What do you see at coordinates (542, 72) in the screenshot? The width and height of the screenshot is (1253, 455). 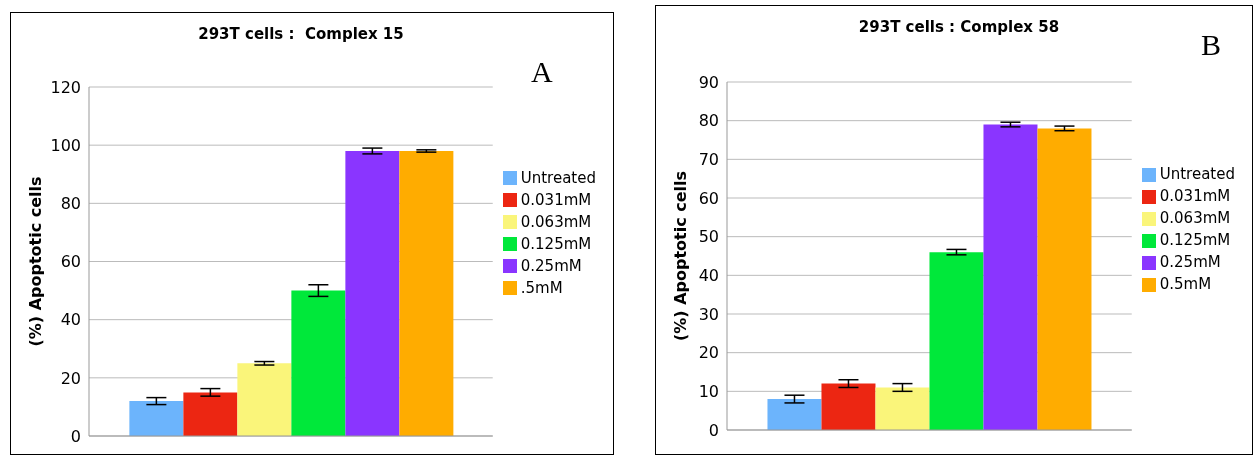 I see `text: A` at bounding box center [542, 72].